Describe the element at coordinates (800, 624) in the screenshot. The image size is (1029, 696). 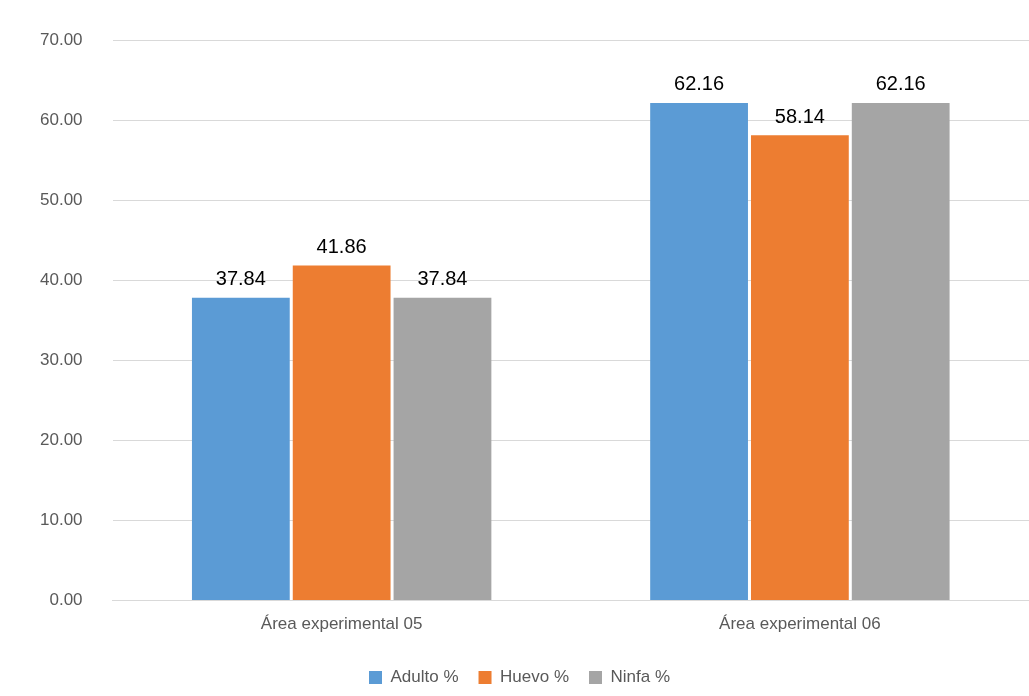
I see `x-tick-label: Área experimental 06` at that location.